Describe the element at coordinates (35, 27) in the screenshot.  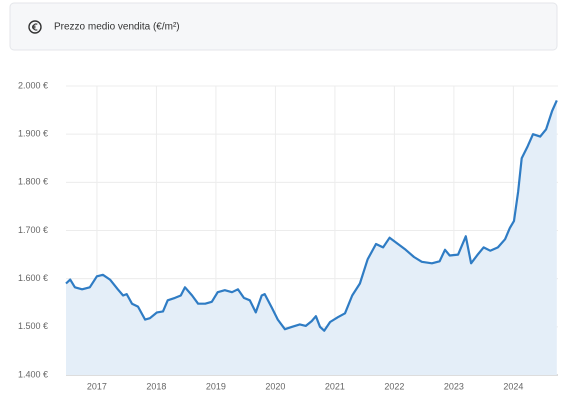
I see `euro-icon` at that location.